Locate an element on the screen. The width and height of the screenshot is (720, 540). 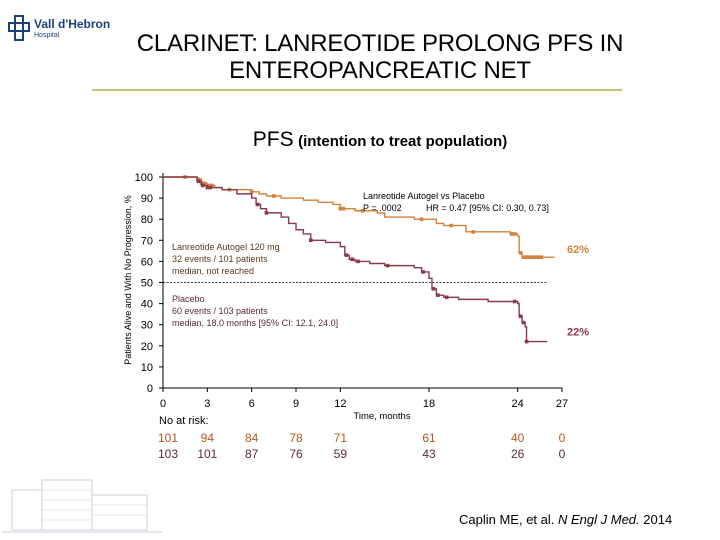
at-risk-lanreotide-value: 94 is located at coordinates (208, 438).